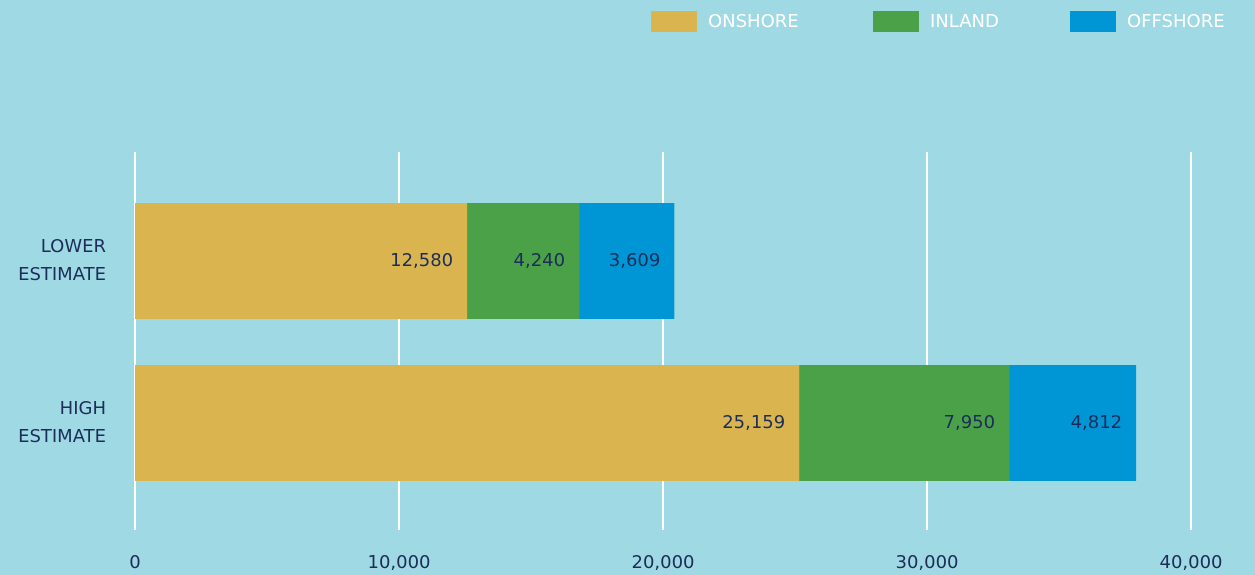 This screenshot has height=575, width=1255. What do you see at coordinates (964, 21) in the screenshot?
I see `legend-label: INLAND` at bounding box center [964, 21].